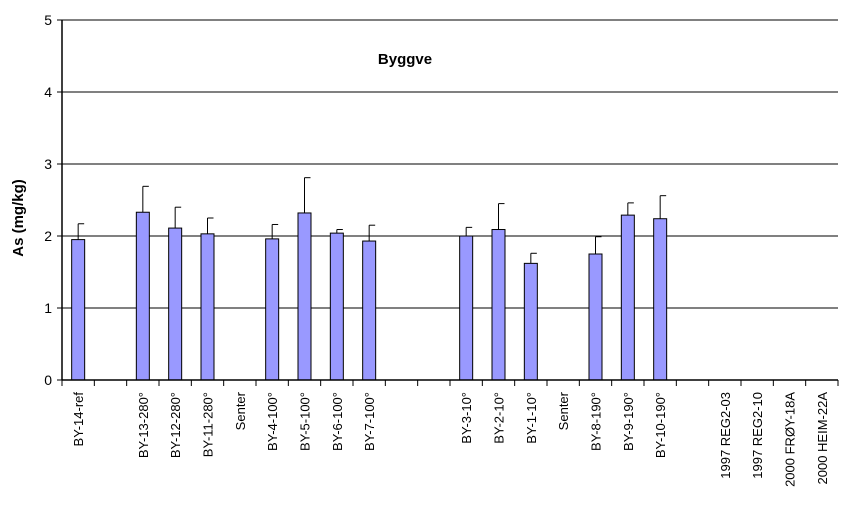  I want to click on x-tick-label-14: BY-1-10°, so click(531, 418).